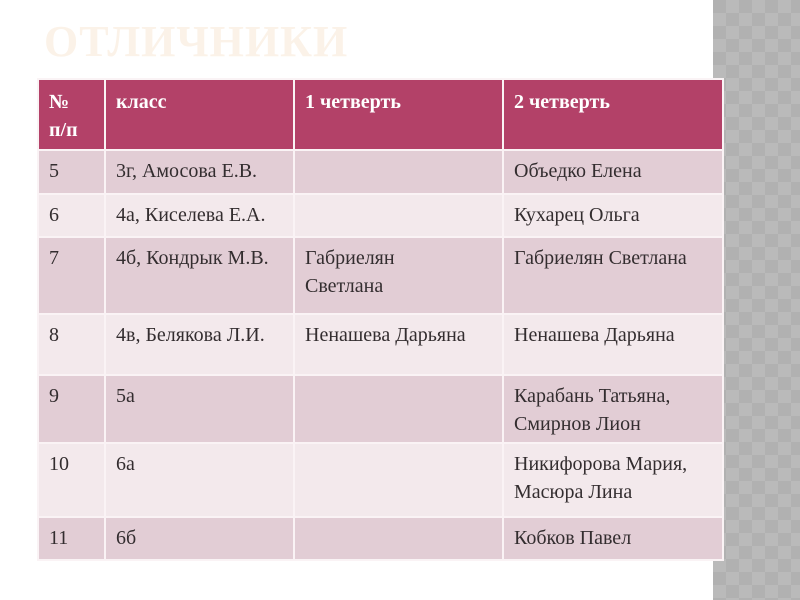 This screenshot has width=800, height=600. What do you see at coordinates (199, 215) in the screenshot?
I see `cell-class: 4а, Киселева Е.А.` at bounding box center [199, 215].